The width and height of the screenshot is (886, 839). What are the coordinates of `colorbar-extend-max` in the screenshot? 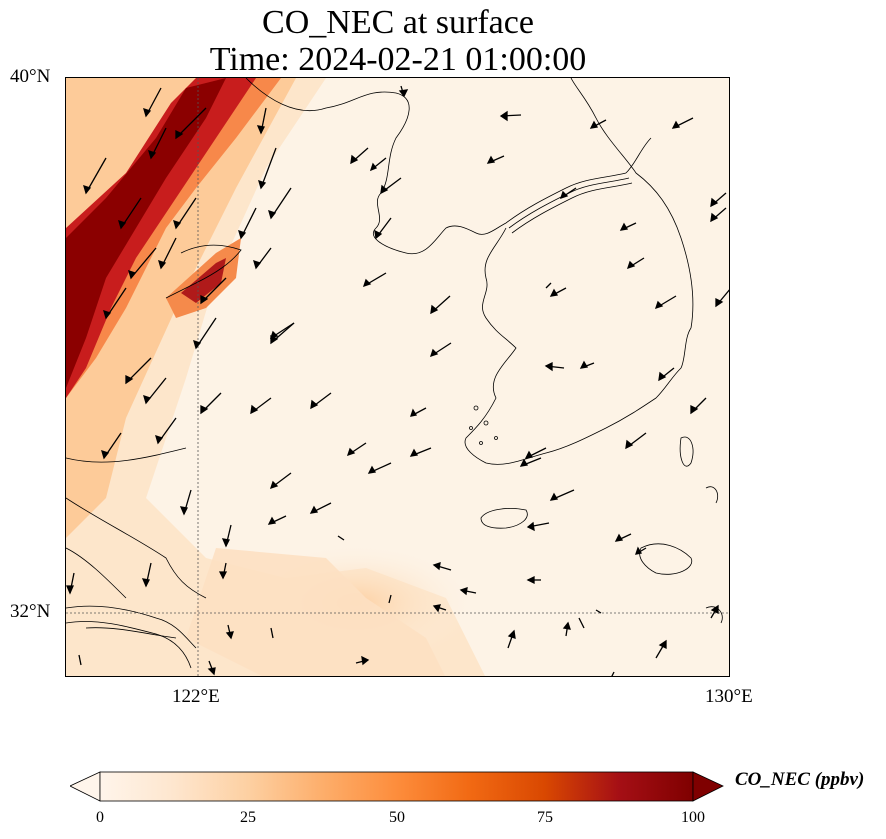 It's located at (708, 786).